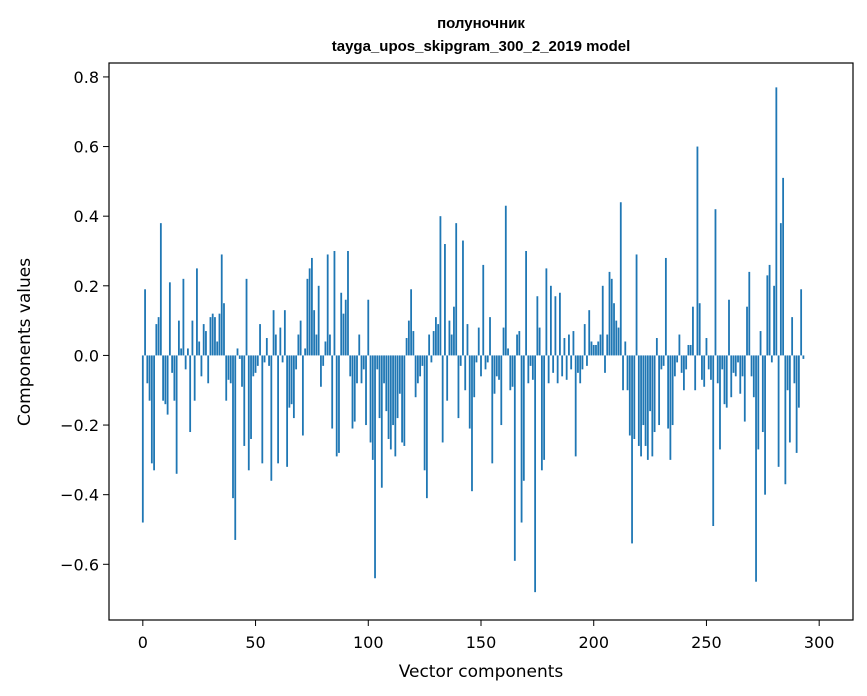 This screenshot has height=696, width=867. I want to click on chart-title-line-2: tayga_upos_skipgram_300_2_2019 model, so click(481, 46).